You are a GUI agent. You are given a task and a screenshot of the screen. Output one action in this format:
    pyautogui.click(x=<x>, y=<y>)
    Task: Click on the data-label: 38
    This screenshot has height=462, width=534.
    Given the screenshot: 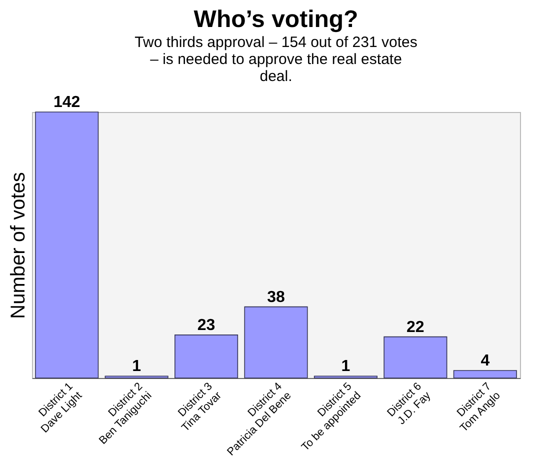 What is the action you would take?
    pyautogui.click(x=276, y=297)
    